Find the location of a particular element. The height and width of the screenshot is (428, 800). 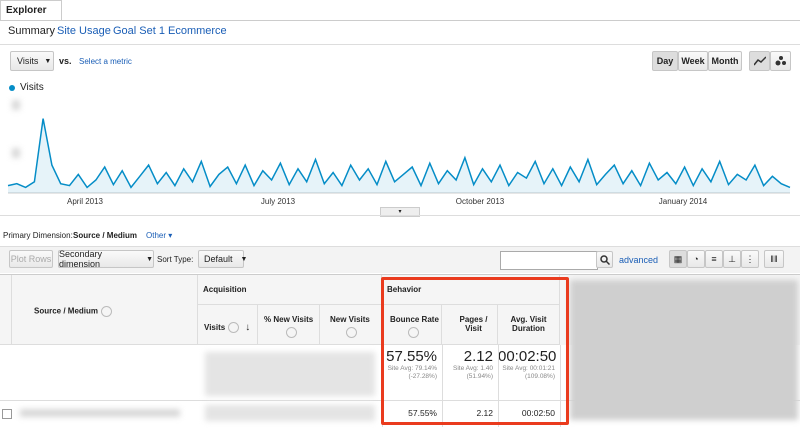

sort-dropdown: Default ▼ is located at coordinates (222, 259).